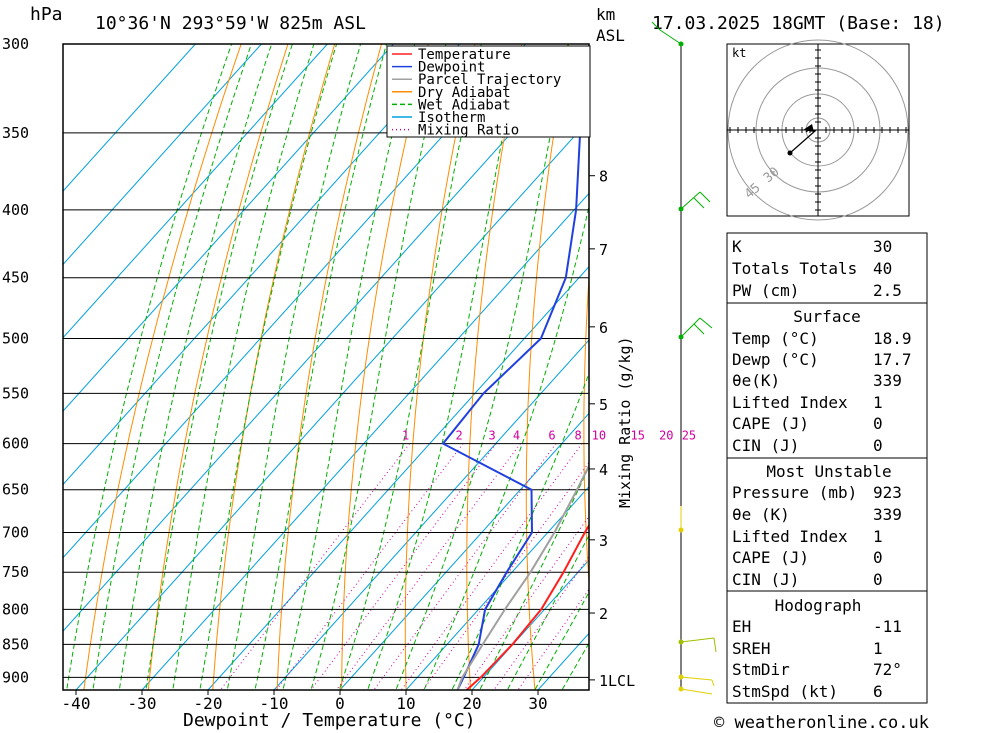 The height and width of the screenshot is (733, 1000). Describe the element at coordinates (599, 436) in the screenshot. I see `mixing-ratio-label: 10` at that location.